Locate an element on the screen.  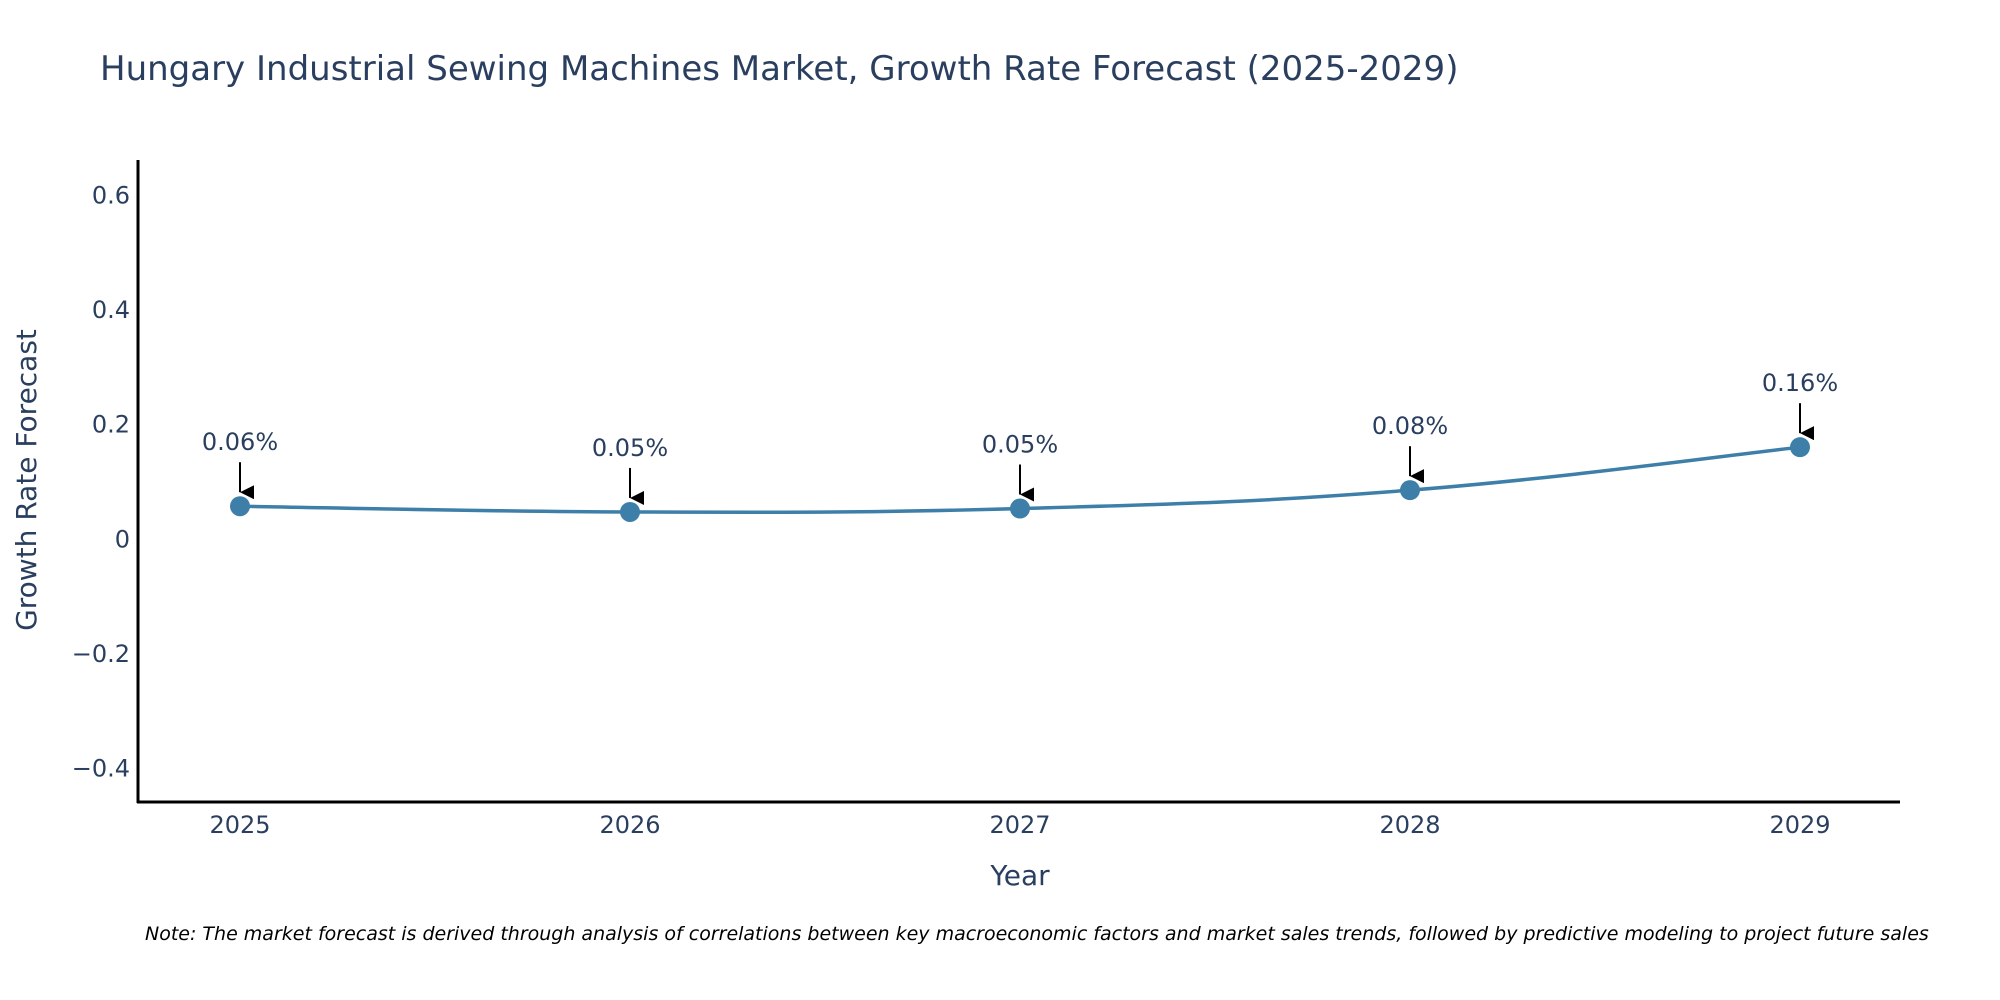
y-tick-label: 0.2 is located at coordinates (111, 425).